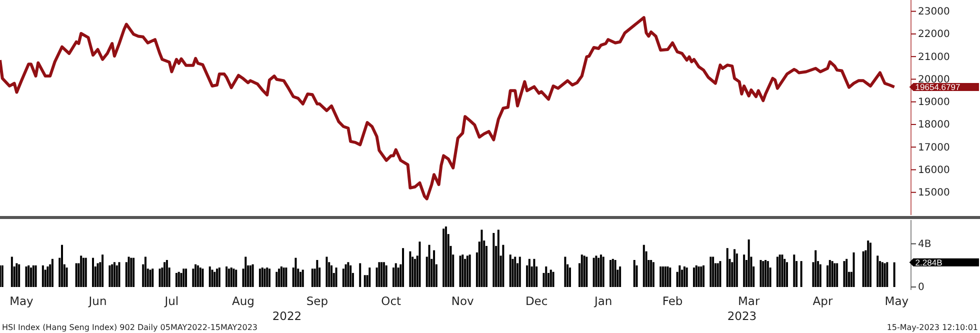 The height and width of the screenshot is (333, 980). I want to click on y-tick-label: 23000, so click(934, 12).